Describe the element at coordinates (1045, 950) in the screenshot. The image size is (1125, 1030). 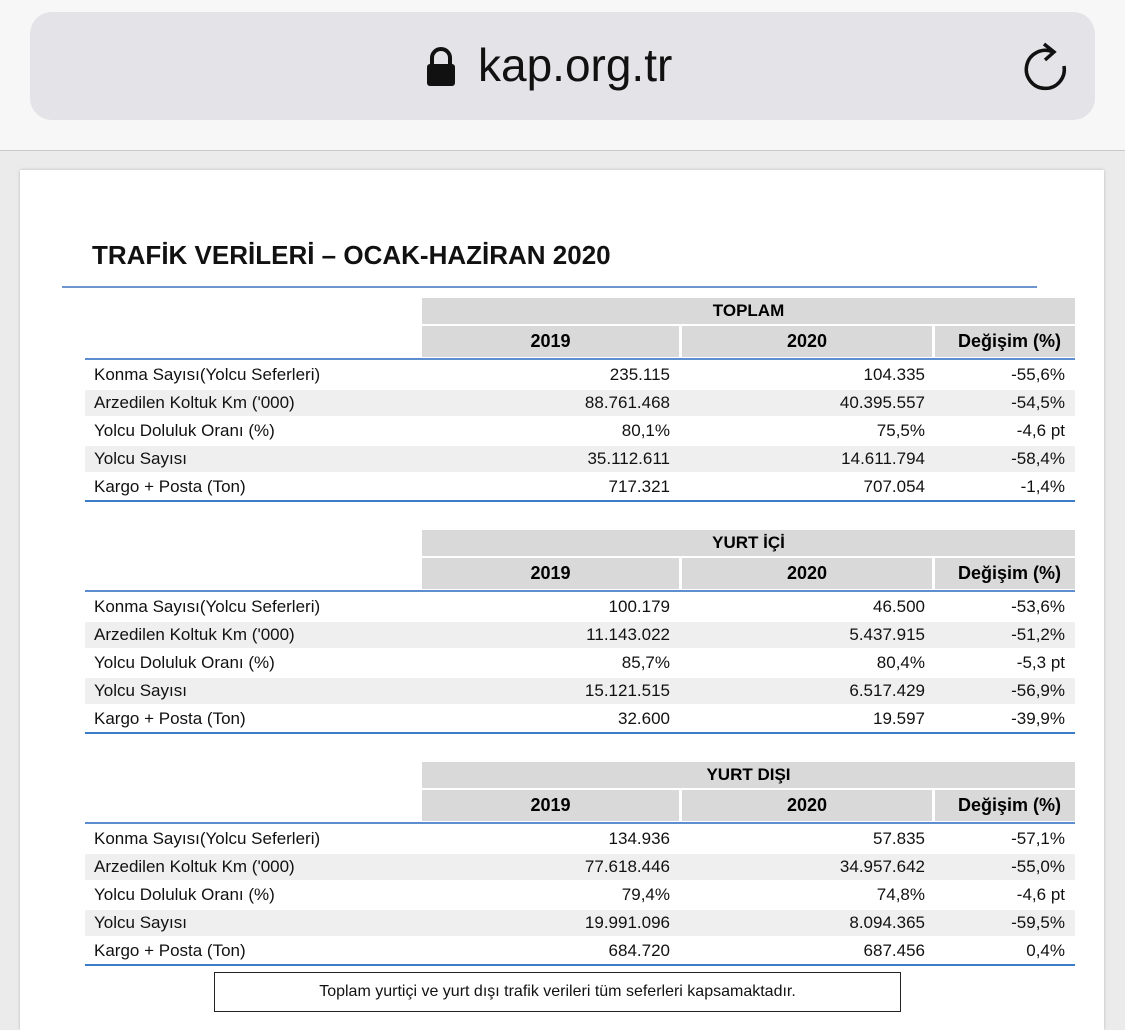
I see `cell: 0,4%` at that location.